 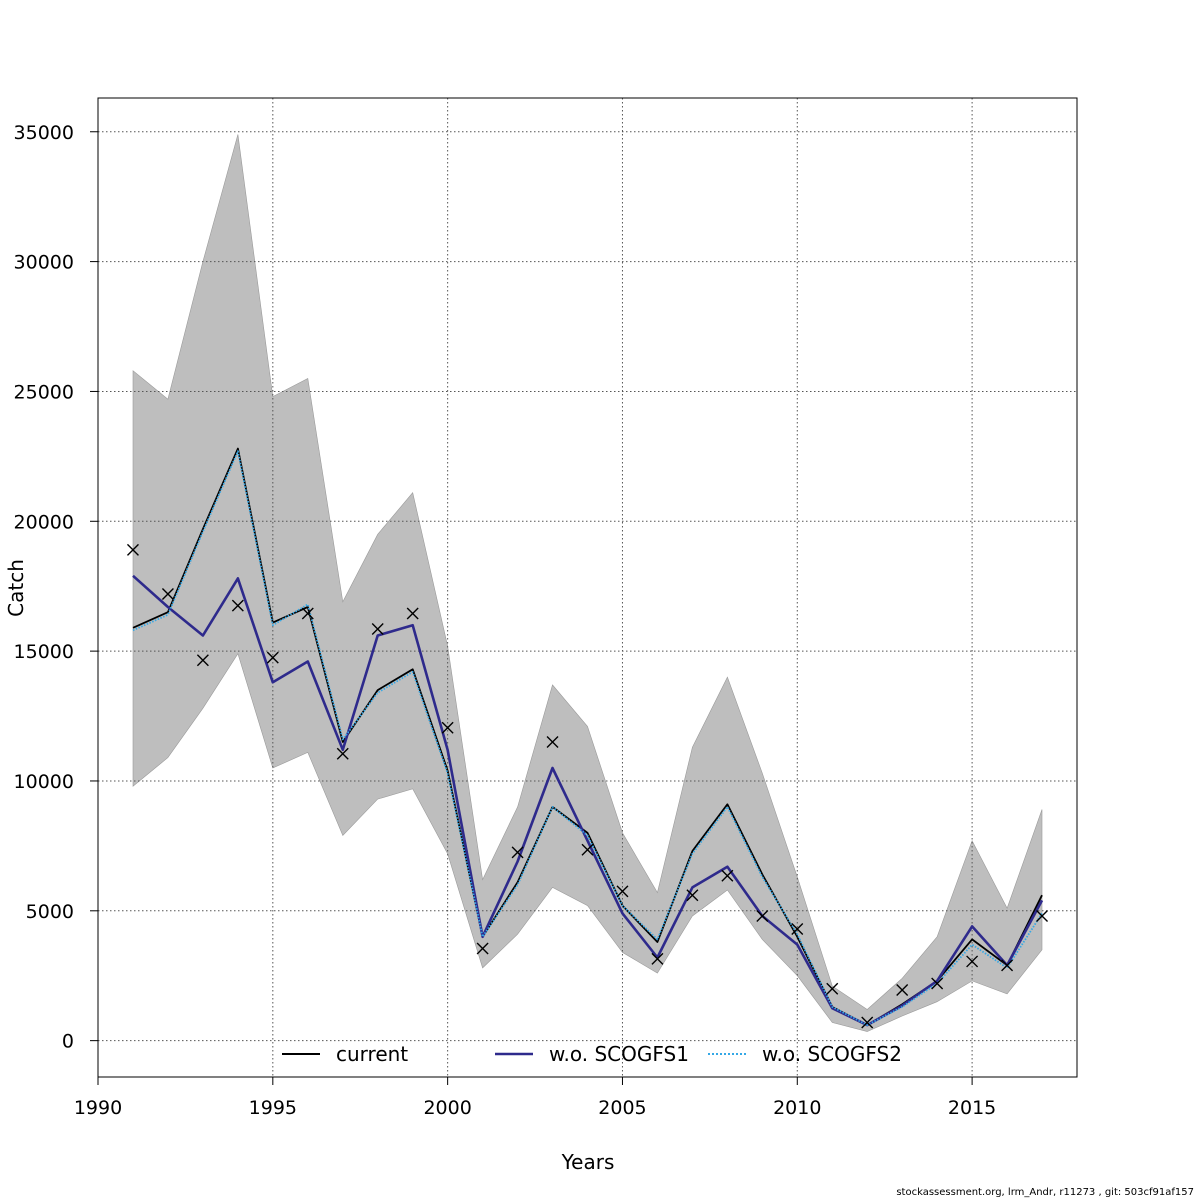 I want to click on x-tick-label: 2015, so click(x=972, y=1108).